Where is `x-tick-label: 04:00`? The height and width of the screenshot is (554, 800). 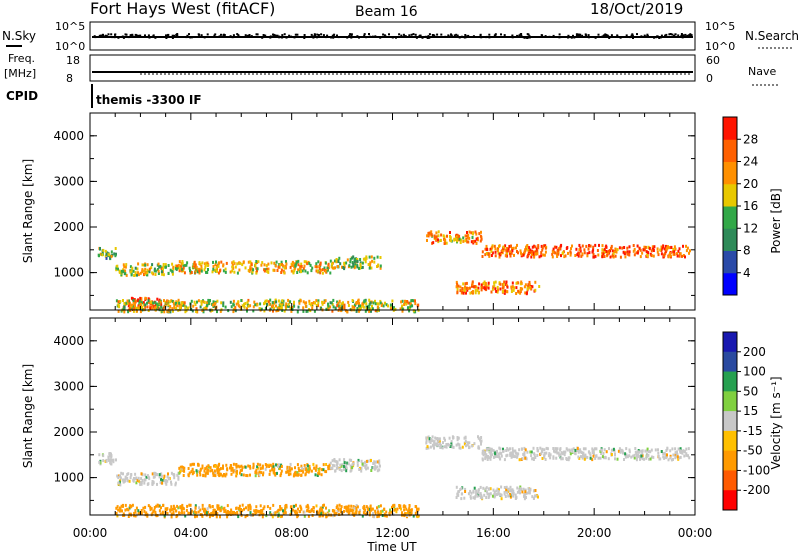
x-tick-label: 04:00 is located at coordinates (191, 533).